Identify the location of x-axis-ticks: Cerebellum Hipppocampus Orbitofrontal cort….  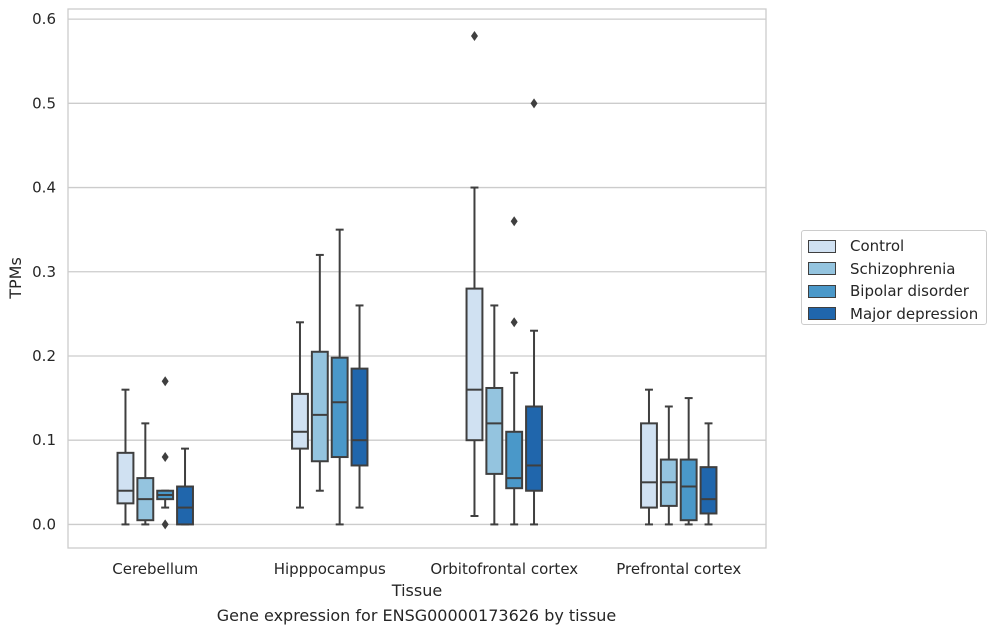
(426, 569).